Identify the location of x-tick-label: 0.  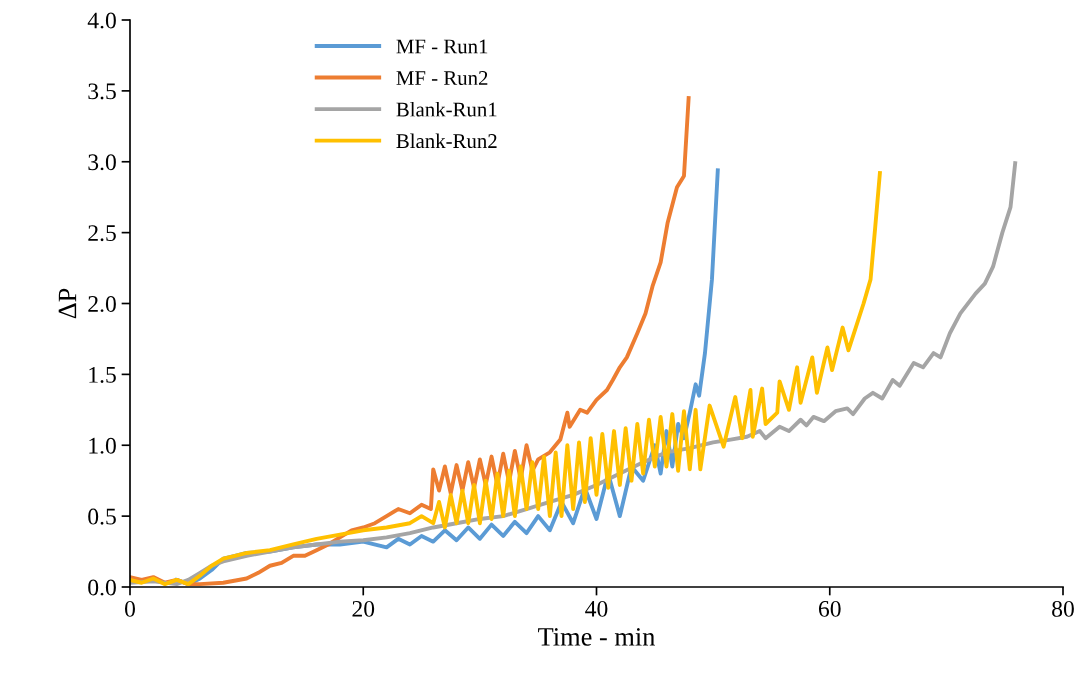
(130, 608).